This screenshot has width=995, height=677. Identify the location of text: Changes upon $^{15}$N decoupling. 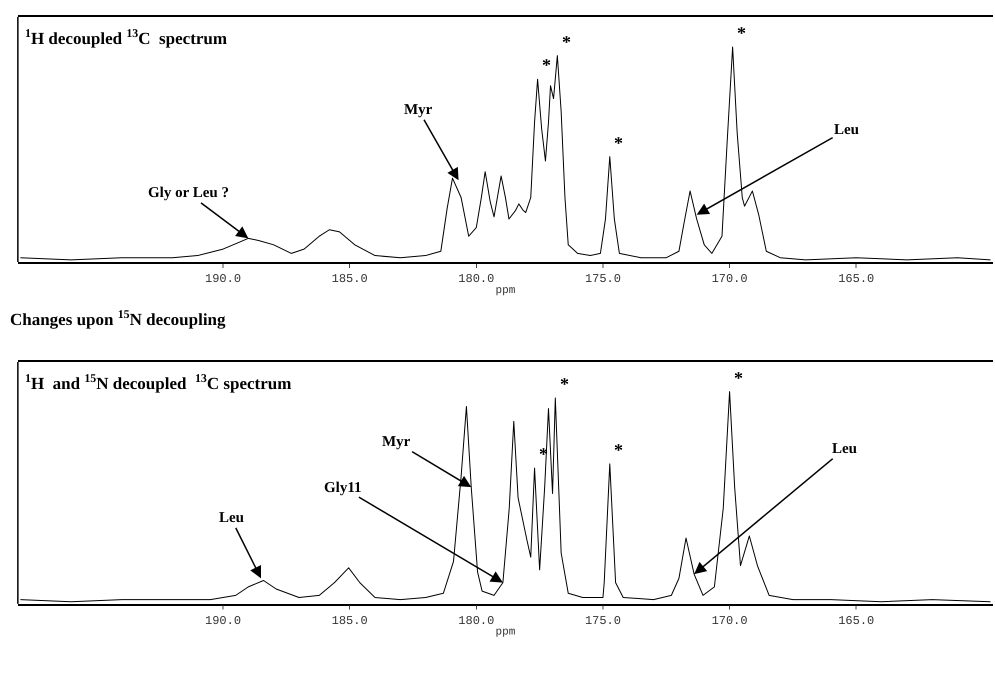
(118, 318).